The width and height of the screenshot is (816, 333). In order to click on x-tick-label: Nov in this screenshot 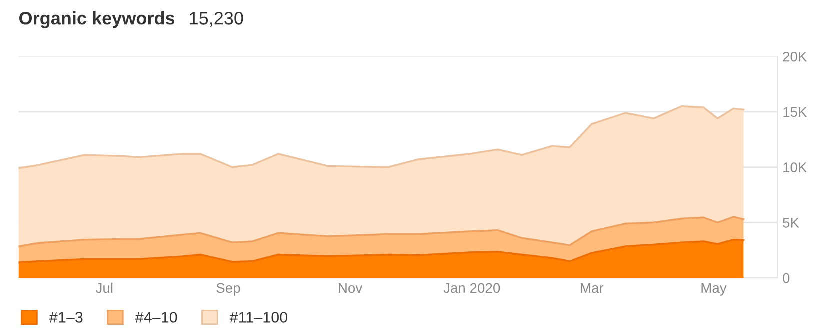, I will do `click(351, 288)`.